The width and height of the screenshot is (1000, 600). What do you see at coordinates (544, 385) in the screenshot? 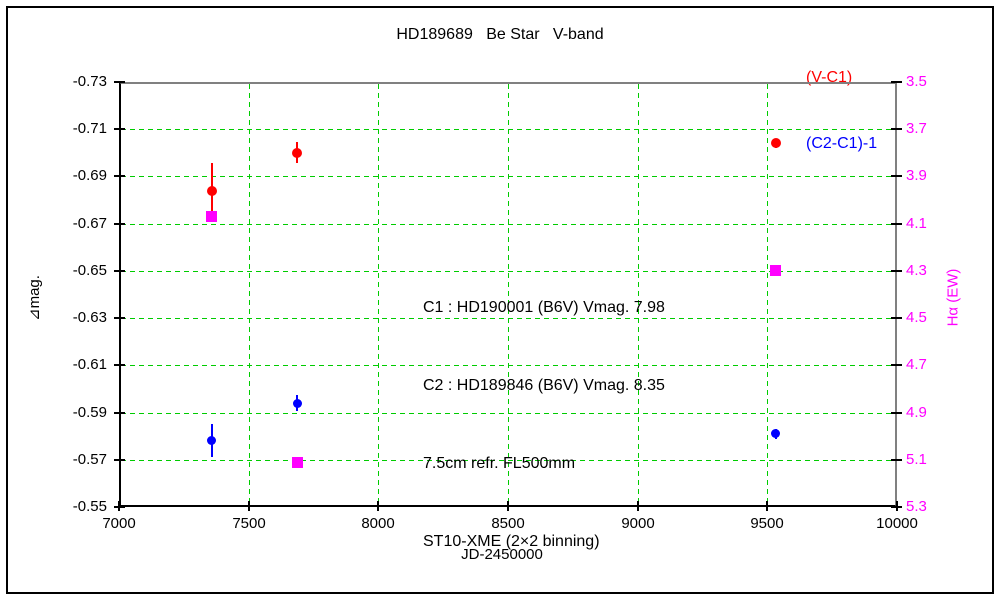
I see `annotation-line-c2: C2 : HD189846 (B6V) Vmag. 8.35` at bounding box center [544, 385].